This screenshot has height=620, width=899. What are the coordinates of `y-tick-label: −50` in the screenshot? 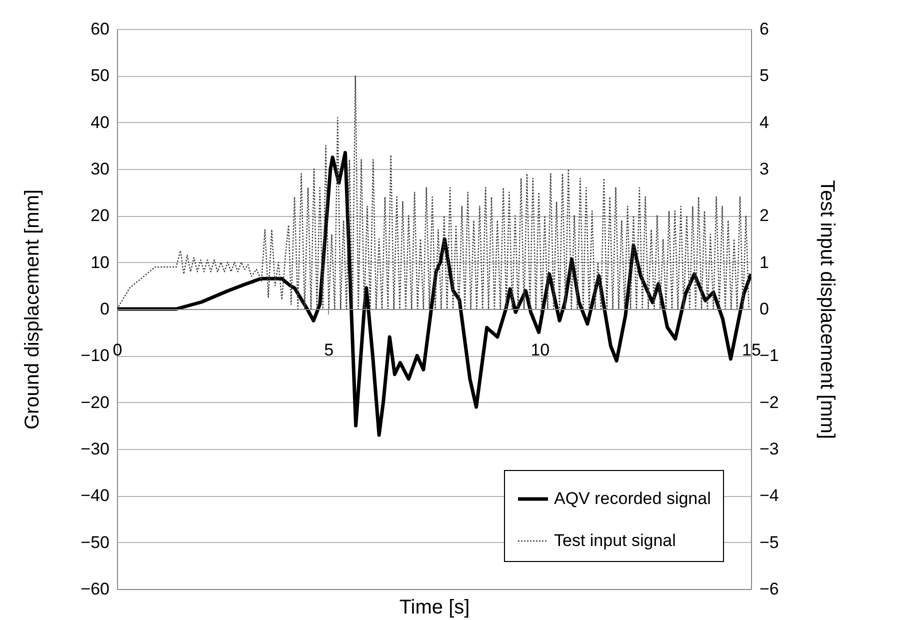 It's located at (95, 542).